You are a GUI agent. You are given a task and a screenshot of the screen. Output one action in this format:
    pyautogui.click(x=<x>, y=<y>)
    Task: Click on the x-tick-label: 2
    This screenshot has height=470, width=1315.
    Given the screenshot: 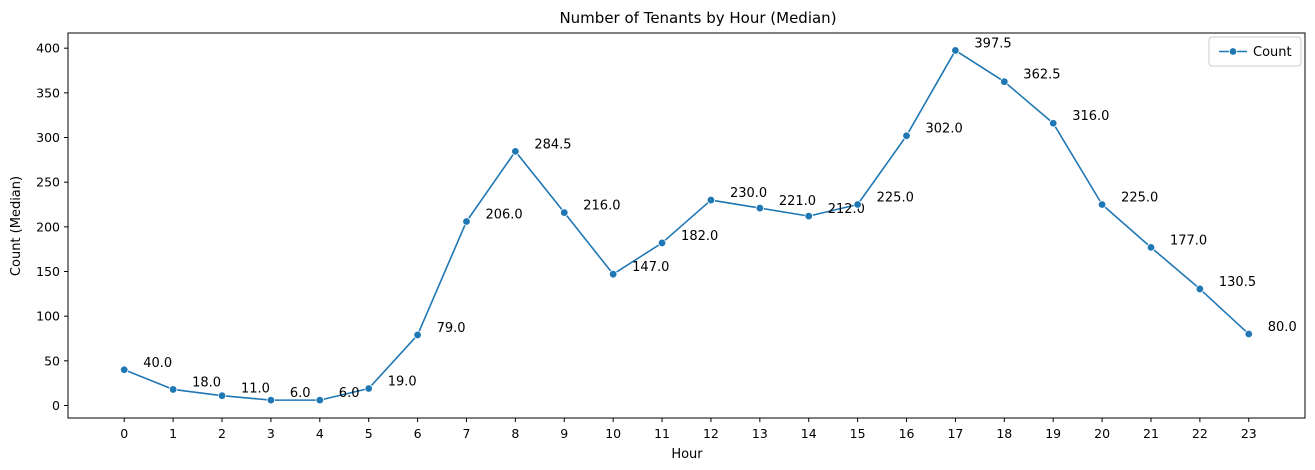 What is the action you would take?
    pyautogui.click(x=222, y=433)
    